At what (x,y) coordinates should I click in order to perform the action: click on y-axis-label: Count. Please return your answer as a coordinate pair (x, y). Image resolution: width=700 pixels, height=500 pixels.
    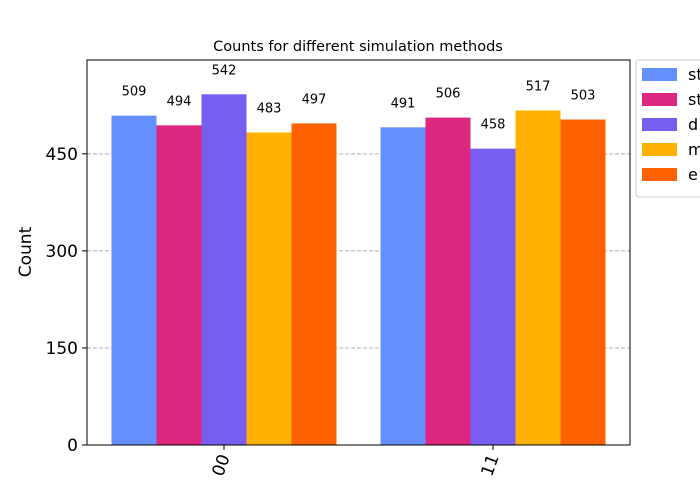
    Looking at the image, I should click on (26, 251).